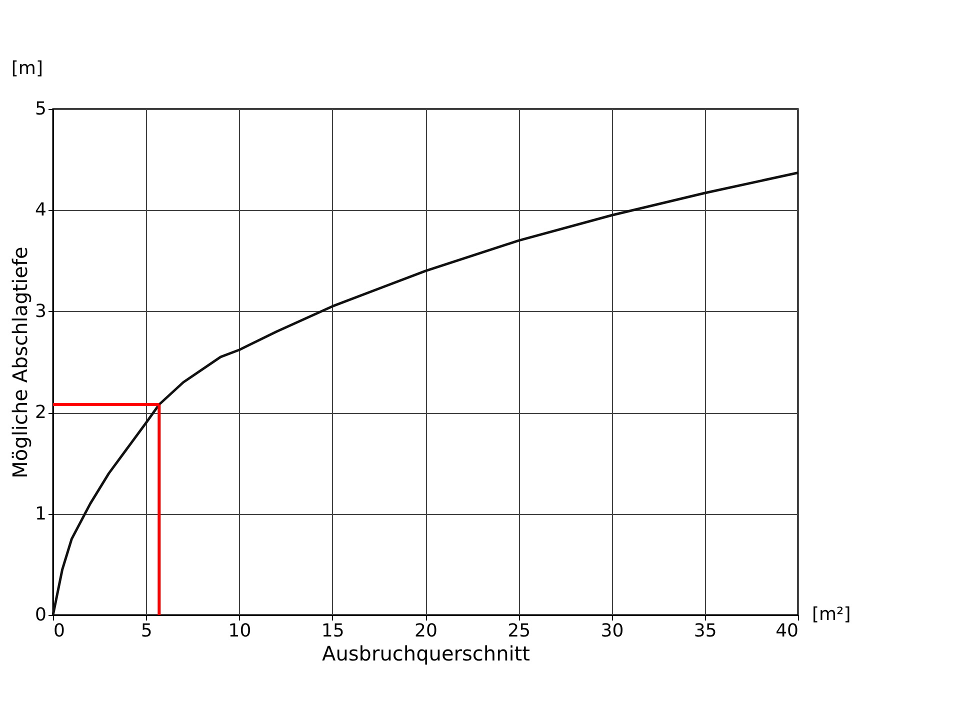 The width and height of the screenshot is (975, 713). Describe the element at coordinates (40, 210) in the screenshot. I see `y-tick-label: 4` at that location.